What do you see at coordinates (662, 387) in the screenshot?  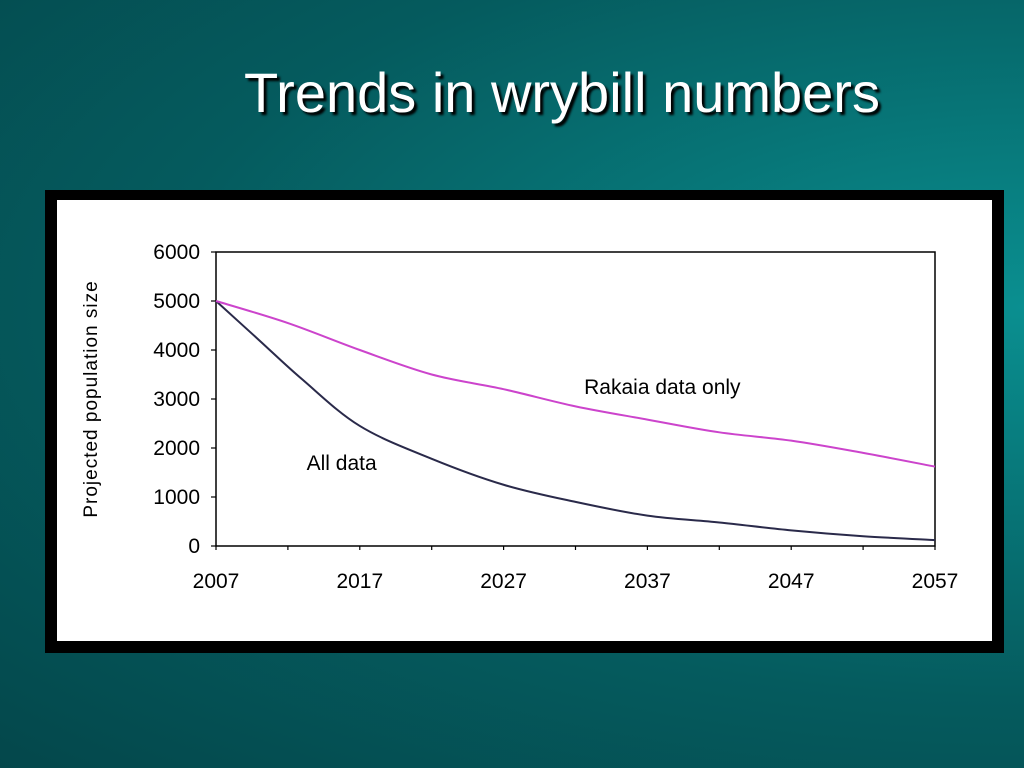 I see `annotation-rakaia-data-only: Rakaia data only` at bounding box center [662, 387].